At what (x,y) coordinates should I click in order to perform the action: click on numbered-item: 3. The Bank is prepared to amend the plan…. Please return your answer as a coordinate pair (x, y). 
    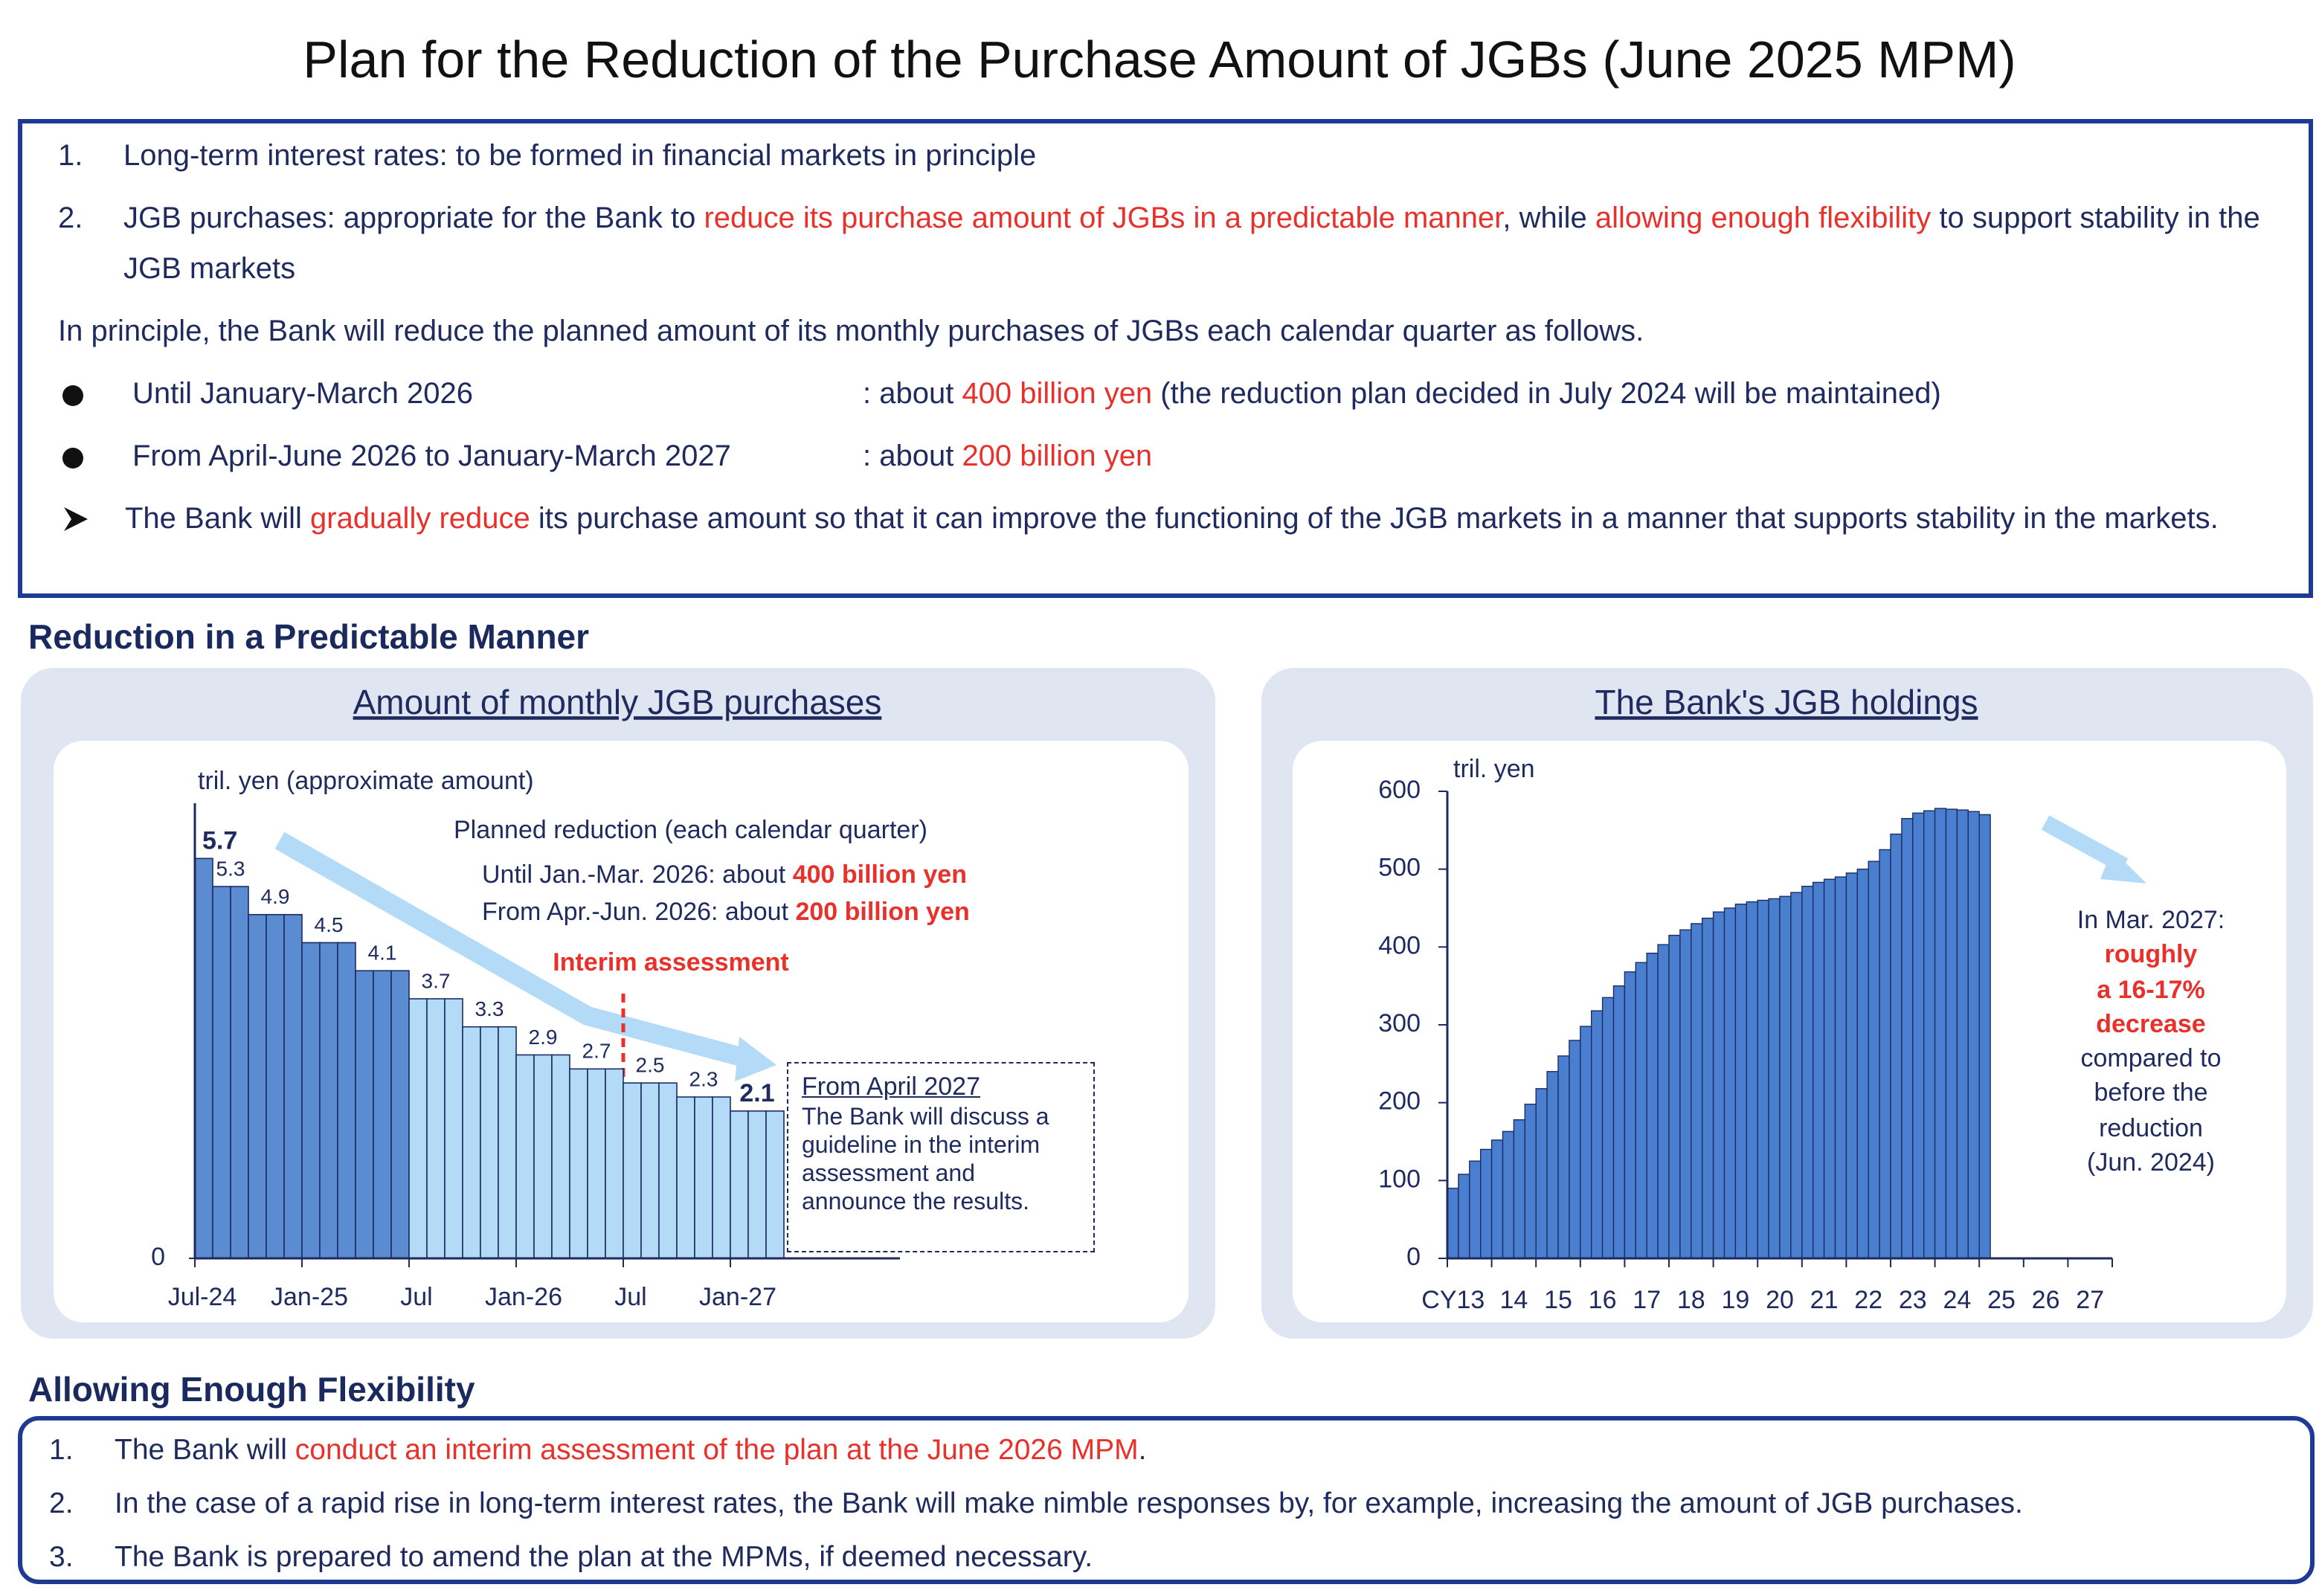
    Looking at the image, I should click on (1169, 1557).